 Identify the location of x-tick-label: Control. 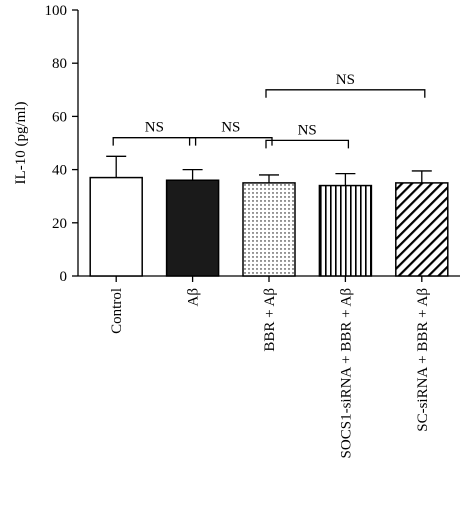
(117, 311).